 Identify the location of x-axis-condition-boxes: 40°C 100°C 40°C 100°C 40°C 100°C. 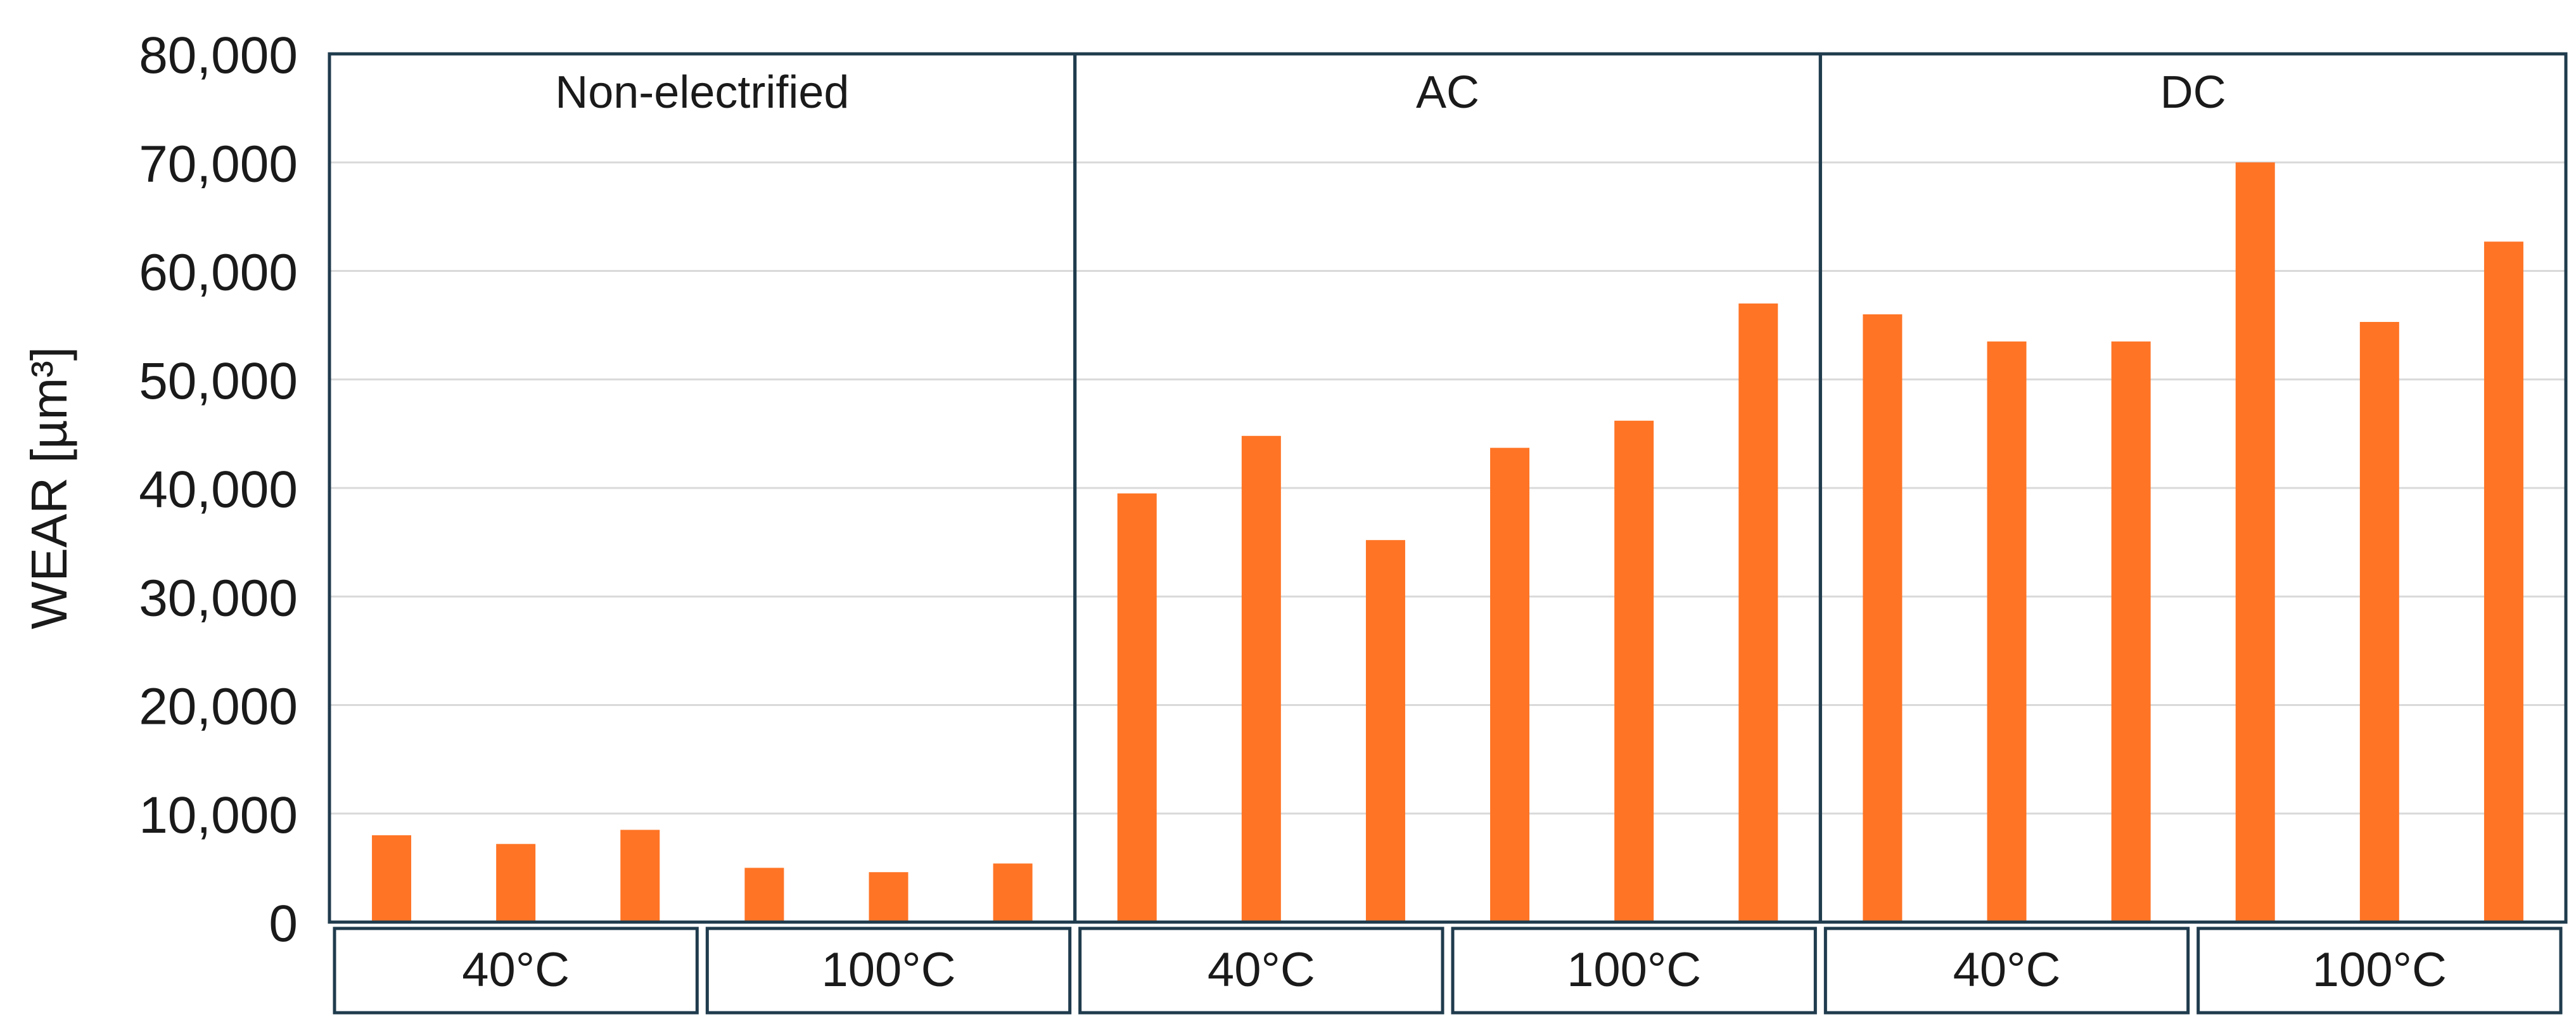
(1448, 971).